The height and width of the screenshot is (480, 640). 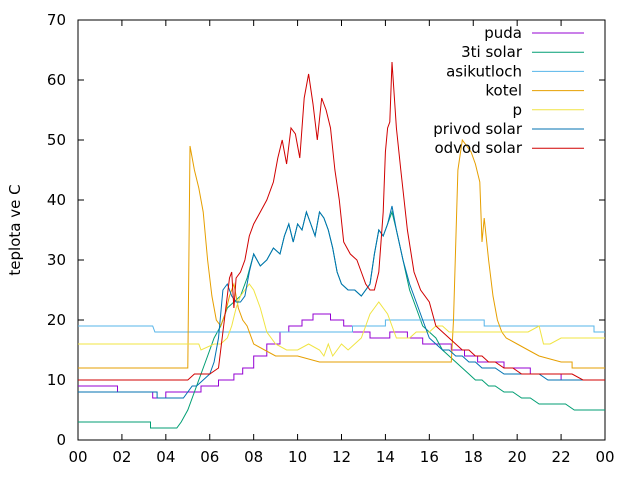 I want to click on legend-label: 3ti solar, so click(x=492, y=52).